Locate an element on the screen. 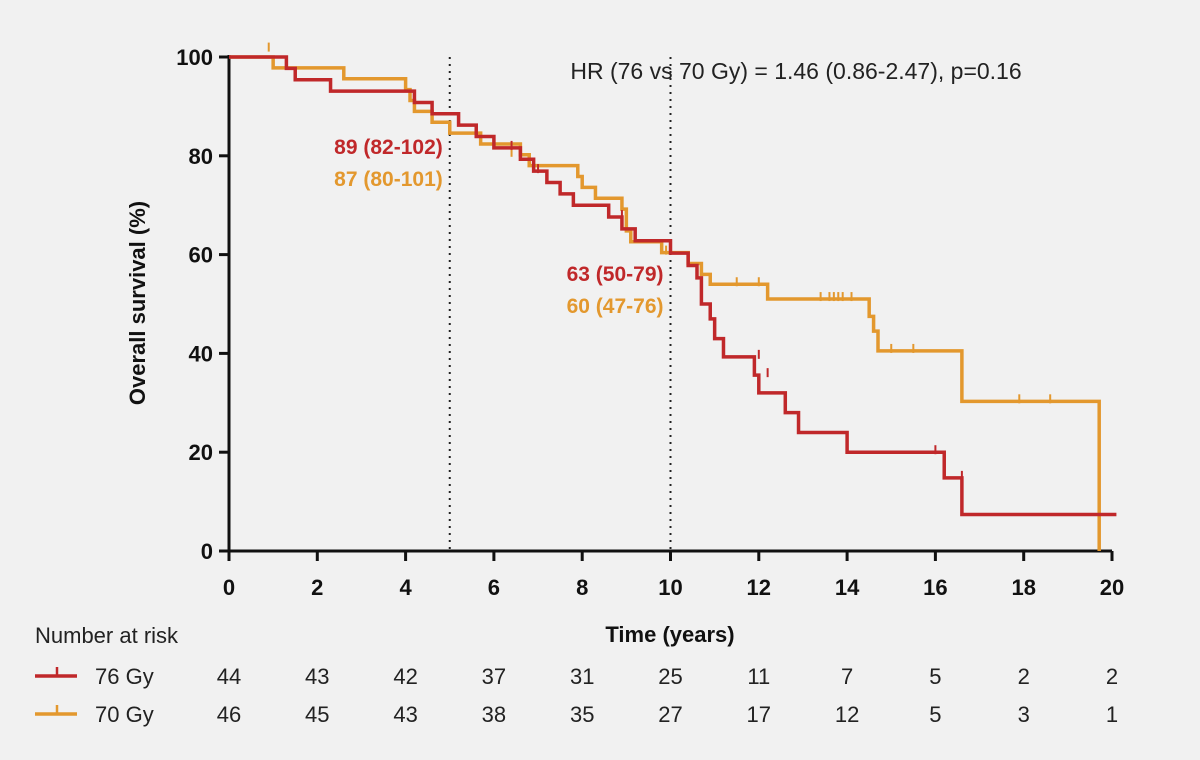 The image size is (1200, 760). risk-count: 44 is located at coordinates (229, 676).